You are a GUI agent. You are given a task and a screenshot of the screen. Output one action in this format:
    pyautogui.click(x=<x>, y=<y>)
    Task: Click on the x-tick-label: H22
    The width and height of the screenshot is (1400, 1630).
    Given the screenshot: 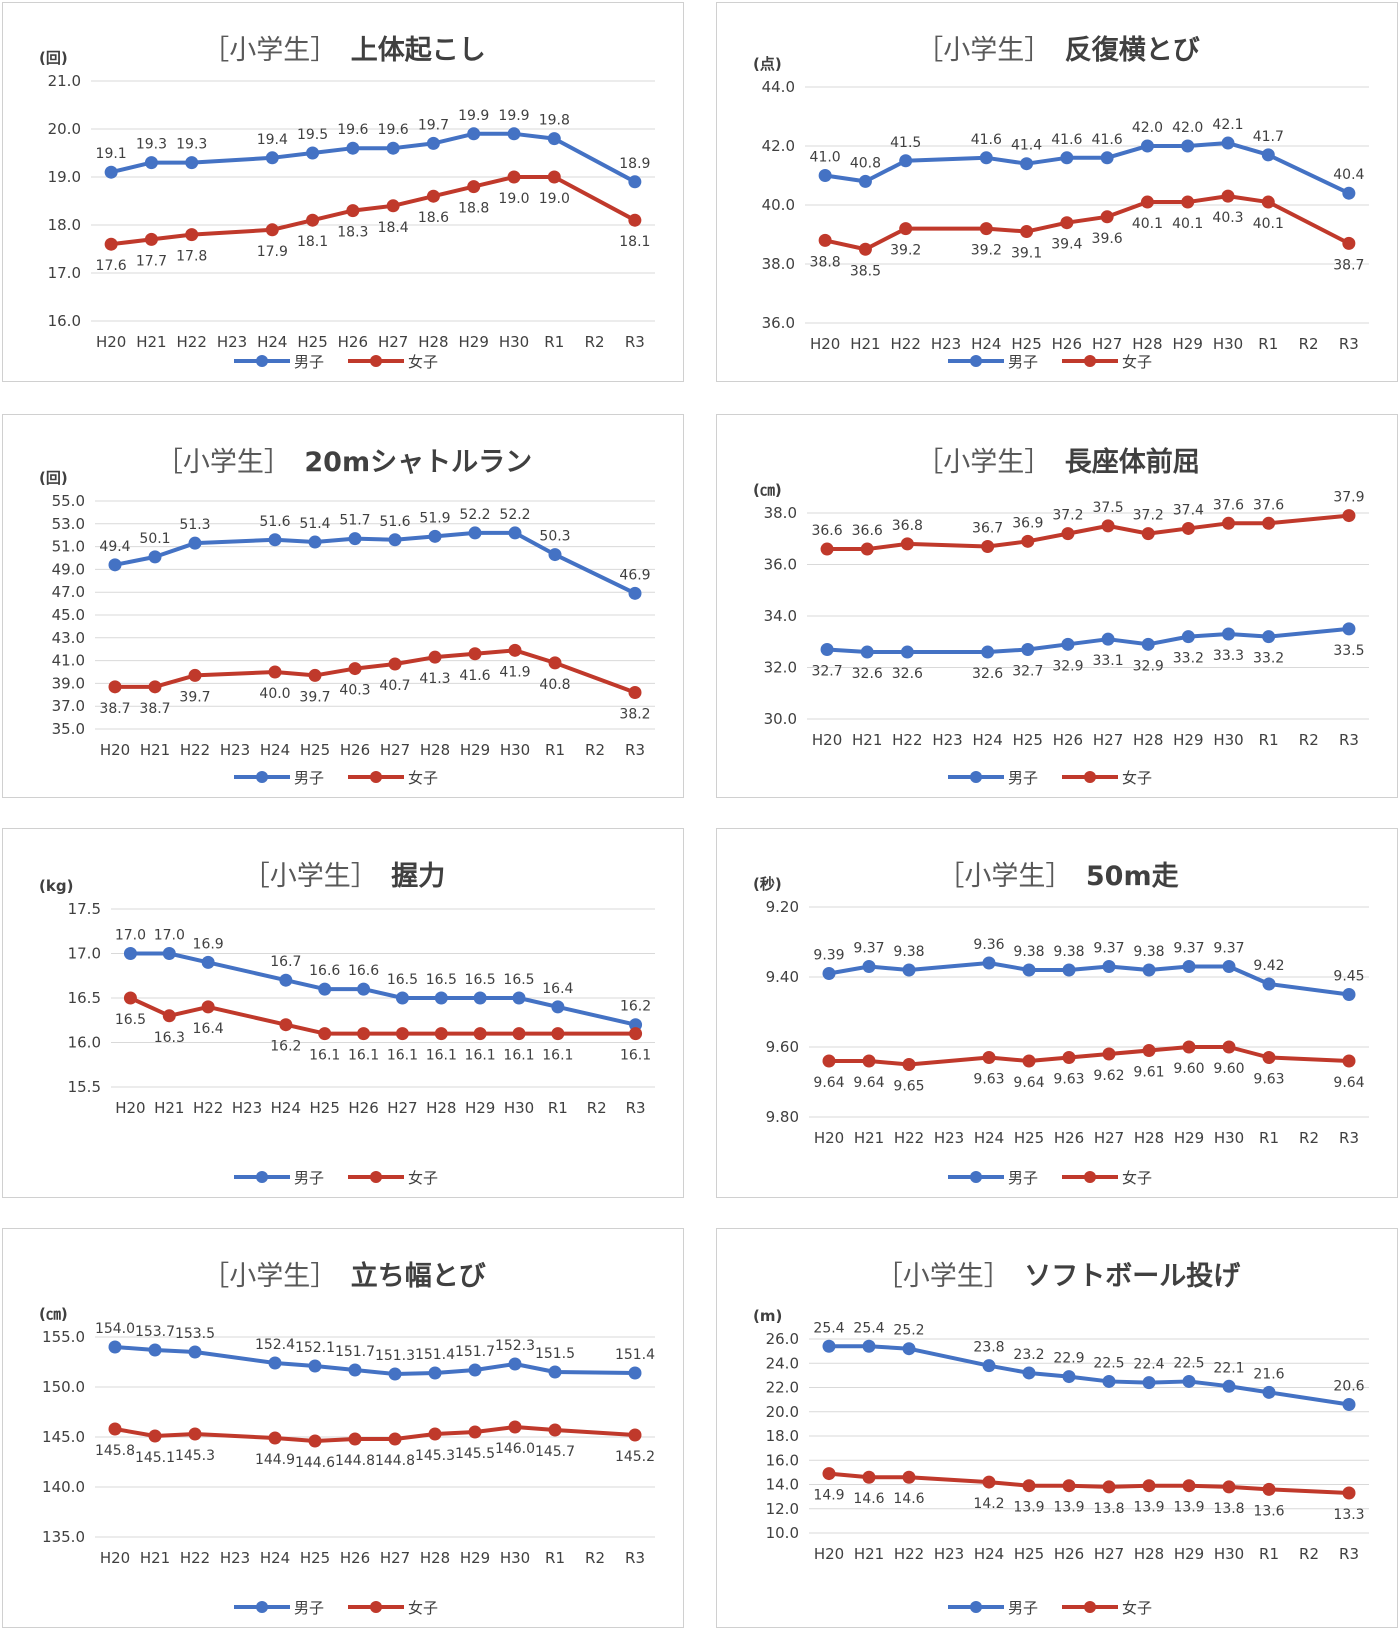 What is the action you would take?
    pyautogui.click(x=907, y=740)
    